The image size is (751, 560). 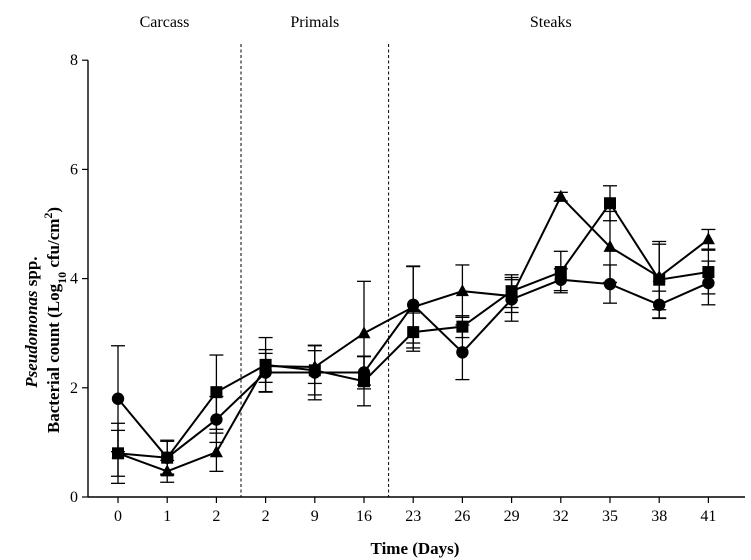 I want to click on x-tick-label: 16, so click(x=364, y=516).